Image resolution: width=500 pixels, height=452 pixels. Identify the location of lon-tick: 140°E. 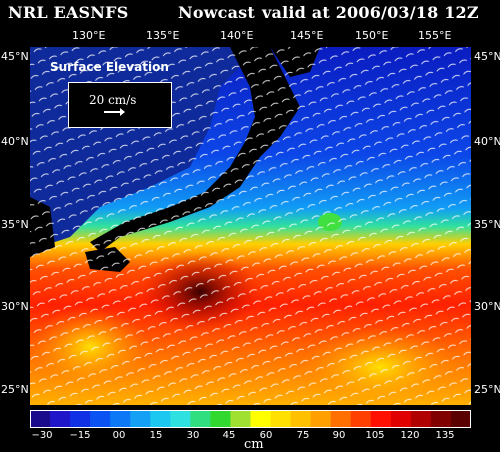
(237, 35).